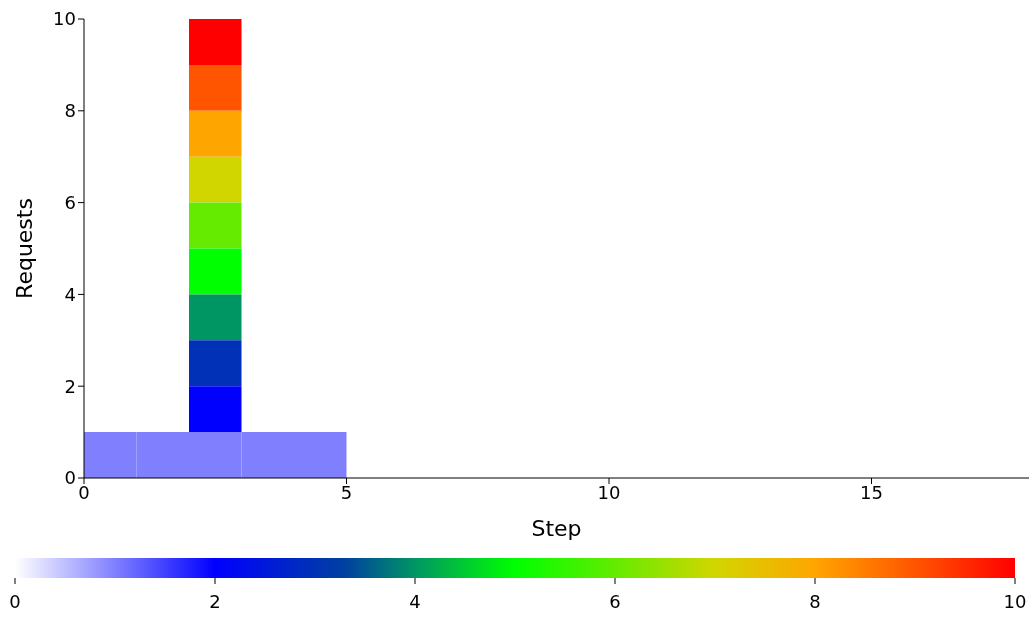  I want to click on x-tick-label: 5, so click(346, 492).